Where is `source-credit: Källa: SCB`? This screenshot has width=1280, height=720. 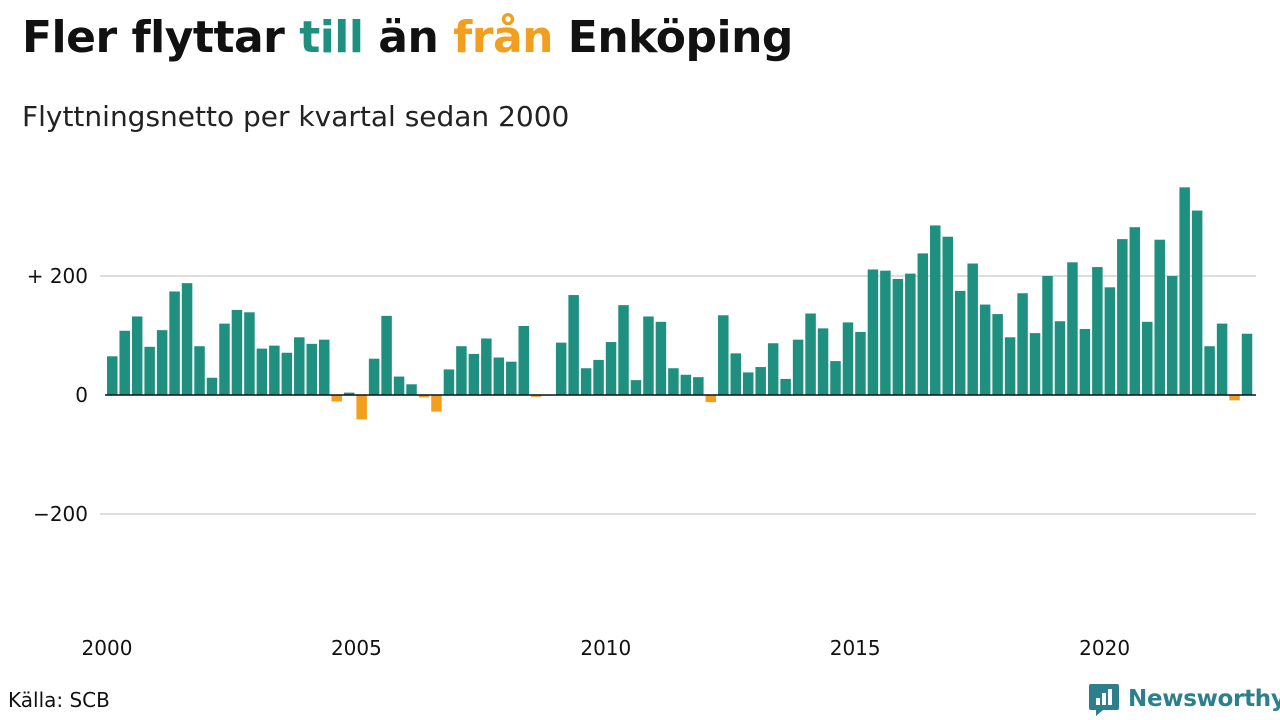 source-credit: Källa: SCB is located at coordinates (59, 700).